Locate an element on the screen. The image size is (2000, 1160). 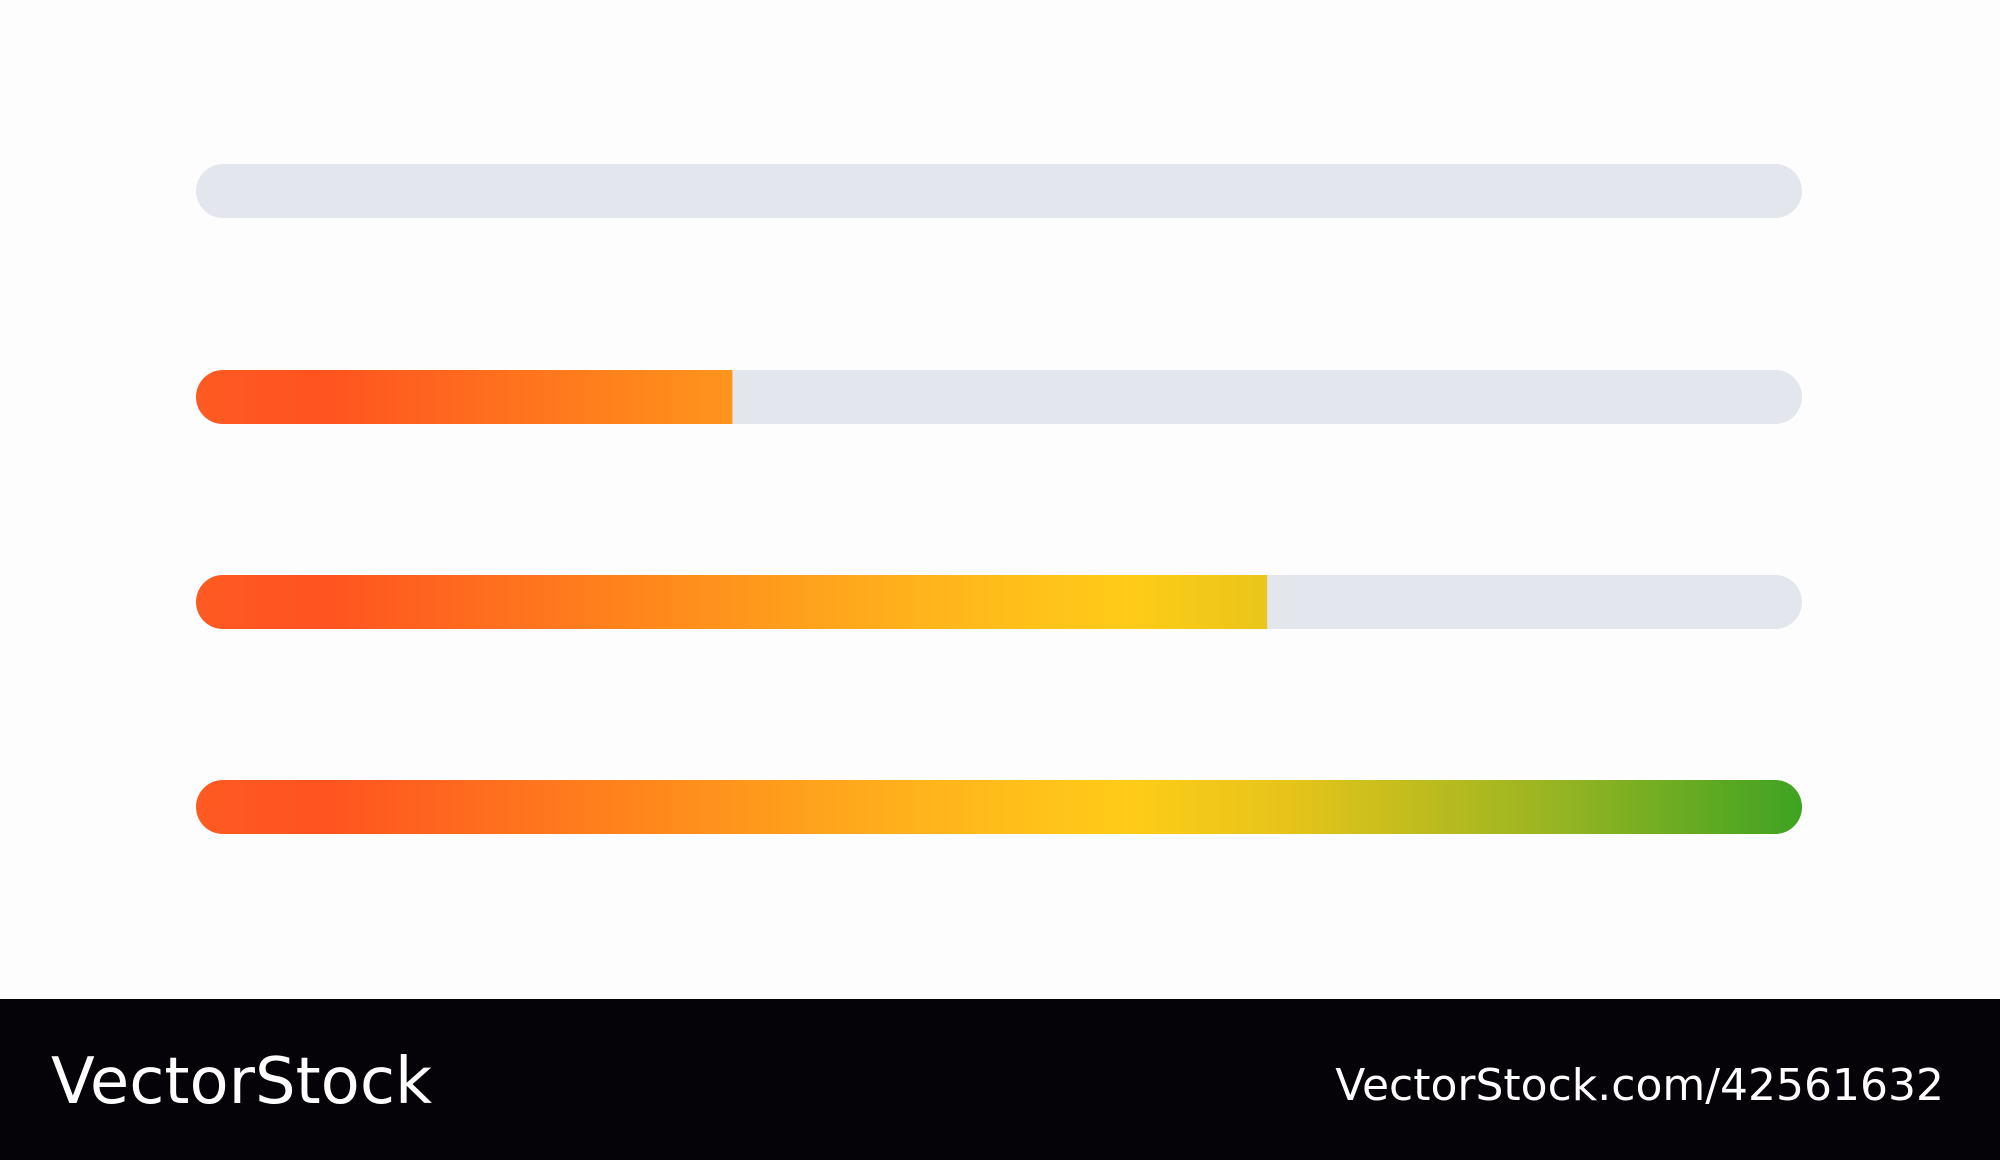
progress-track is located at coordinates (999, 191).